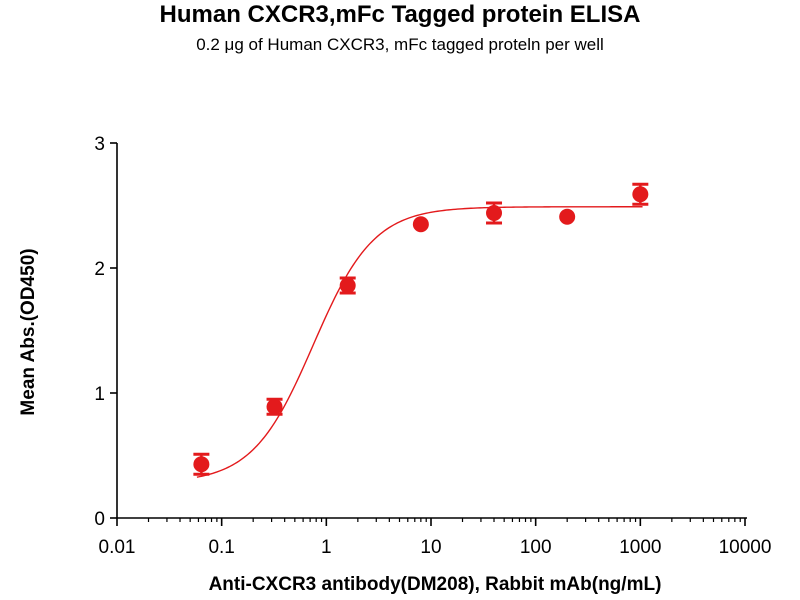 The width and height of the screenshot is (800, 600). What do you see at coordinates (28, 331) in the screenshot?
I see `y-axis-label: Mean Abs.(OD450)` at bounding box center [28, 331].